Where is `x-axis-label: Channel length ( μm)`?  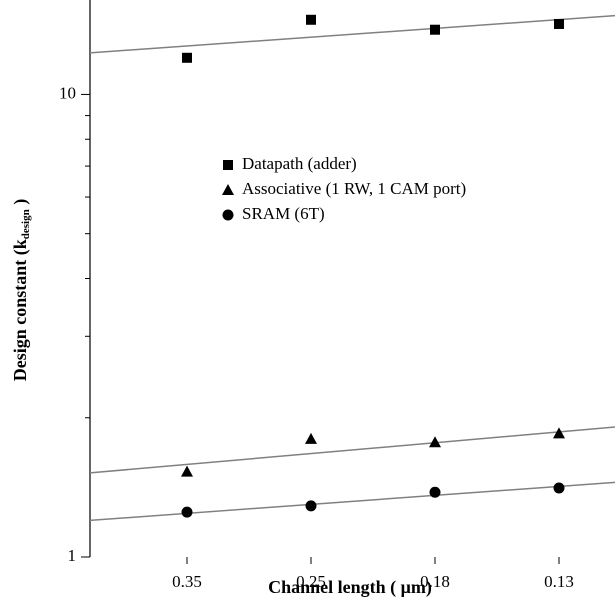
x-axis-label: Channel length ( μm) is located at coordinates (350, 587).